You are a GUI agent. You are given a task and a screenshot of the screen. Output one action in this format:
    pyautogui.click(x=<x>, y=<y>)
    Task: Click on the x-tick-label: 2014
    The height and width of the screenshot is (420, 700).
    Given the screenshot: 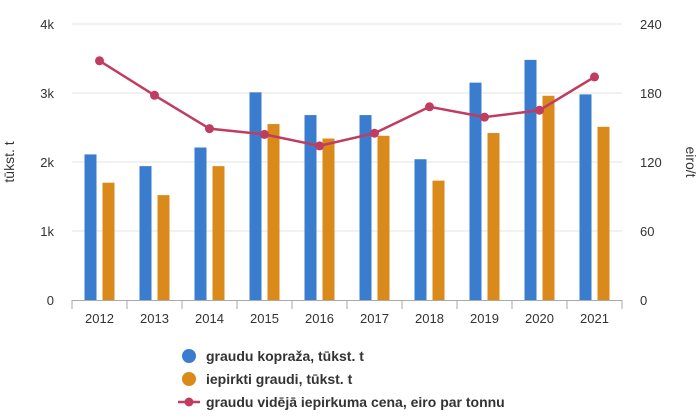 What is the action you would take?
    pyautogui.click(x=209, y=318)
    